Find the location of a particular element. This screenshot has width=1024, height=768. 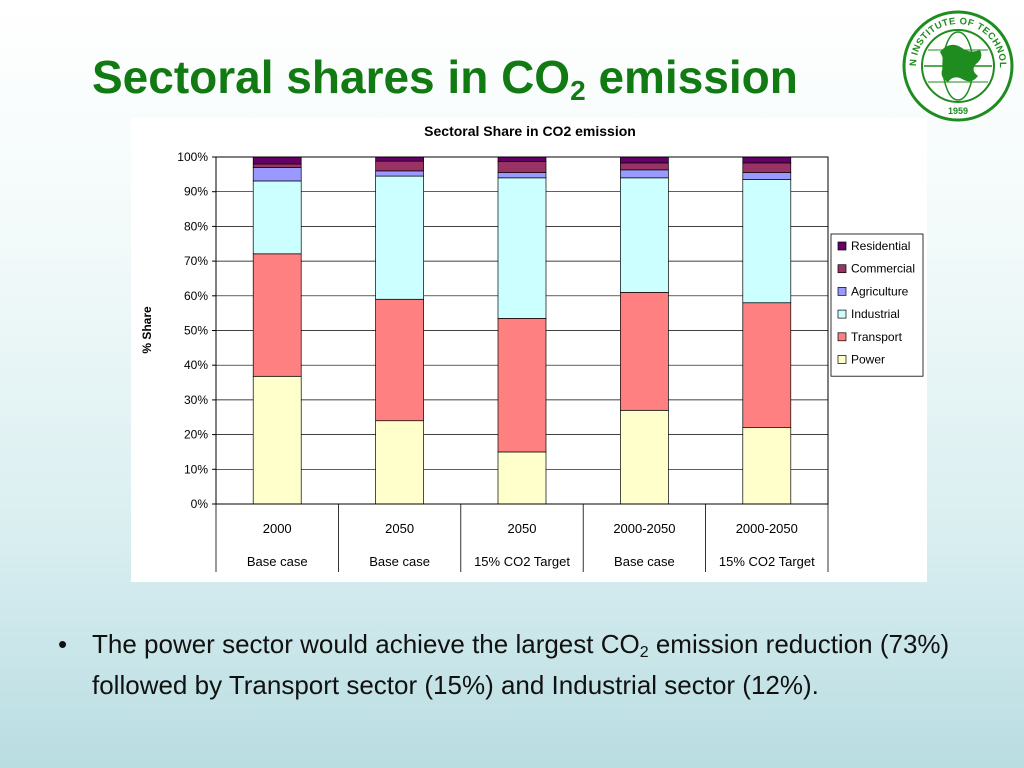

legend-swatch-residential is located at coordinates (842, 246).